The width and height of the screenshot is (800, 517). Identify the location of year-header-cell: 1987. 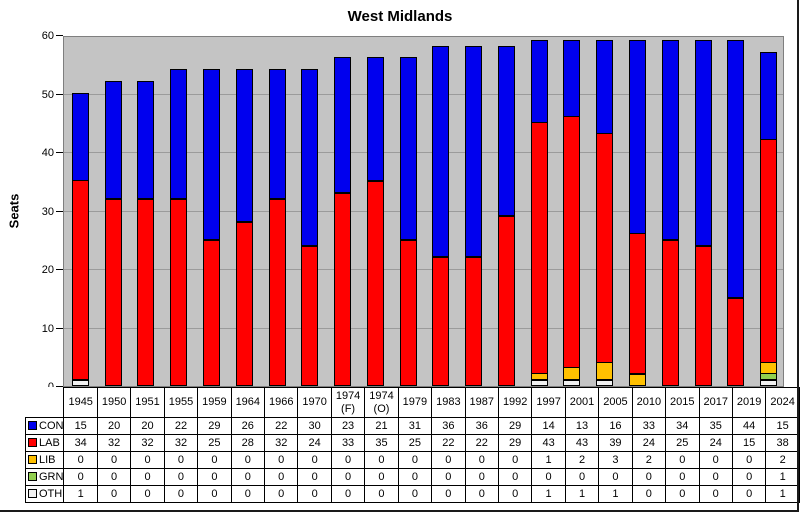
(481, 402).